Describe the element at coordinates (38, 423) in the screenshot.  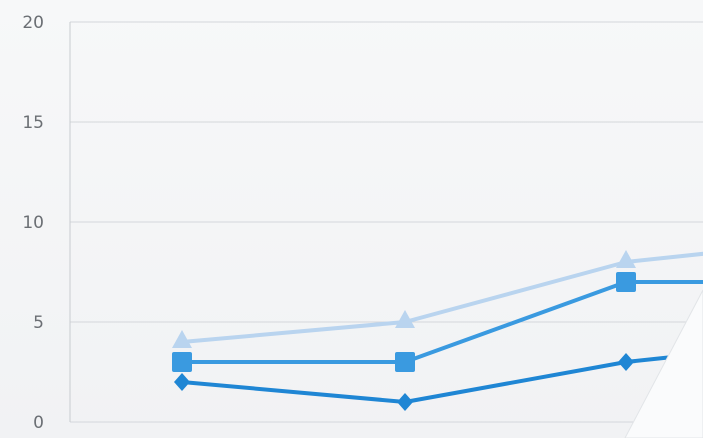
I see `y-tick-label: 0` at that location.